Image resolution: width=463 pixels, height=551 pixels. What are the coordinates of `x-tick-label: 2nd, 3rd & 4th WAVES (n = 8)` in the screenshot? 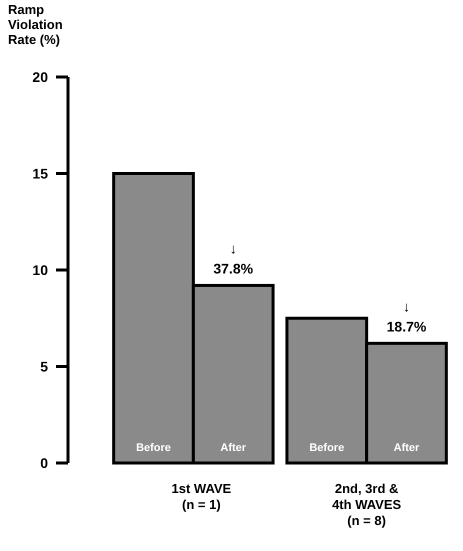 It's located at (367, 504).